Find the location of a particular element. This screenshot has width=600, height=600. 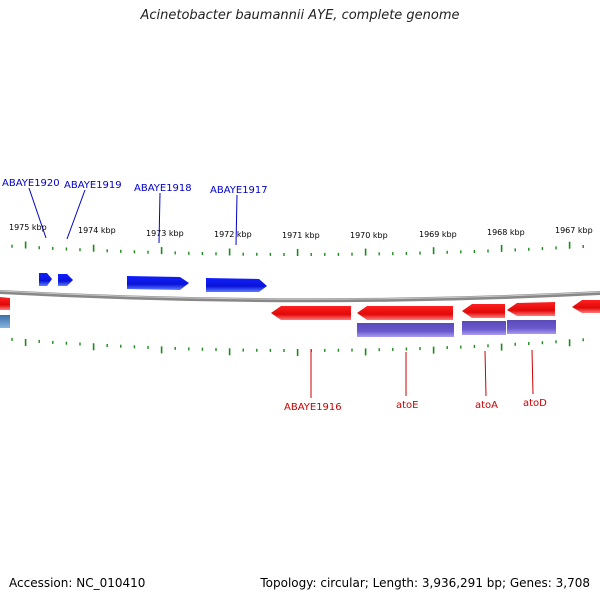

genome-backbone is located at coordinates (300, 296).